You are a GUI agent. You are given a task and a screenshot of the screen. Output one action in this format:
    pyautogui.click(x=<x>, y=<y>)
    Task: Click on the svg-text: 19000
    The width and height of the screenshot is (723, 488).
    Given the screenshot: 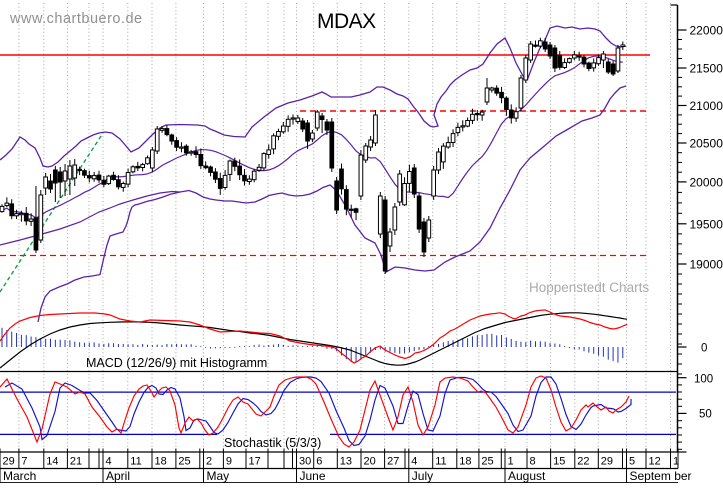 What is the action you would take?
    pyautogui.click(x=706, y=265)
    